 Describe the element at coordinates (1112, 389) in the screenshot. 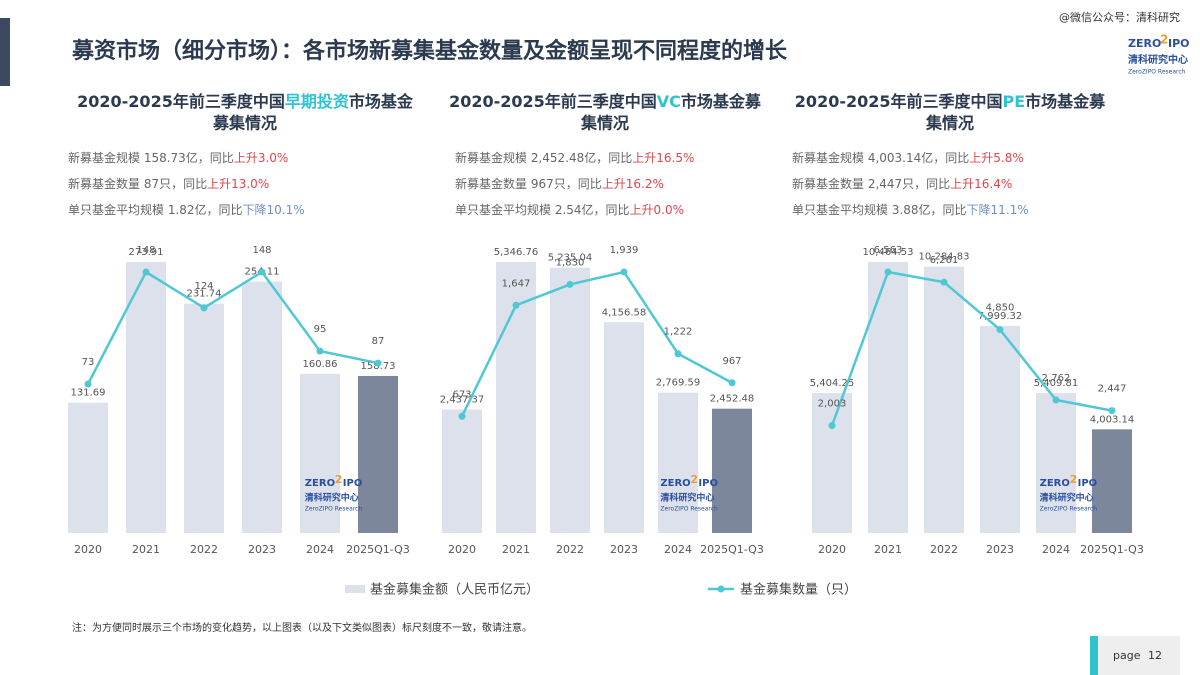

I see `line-value-label: 2,447` at that location.